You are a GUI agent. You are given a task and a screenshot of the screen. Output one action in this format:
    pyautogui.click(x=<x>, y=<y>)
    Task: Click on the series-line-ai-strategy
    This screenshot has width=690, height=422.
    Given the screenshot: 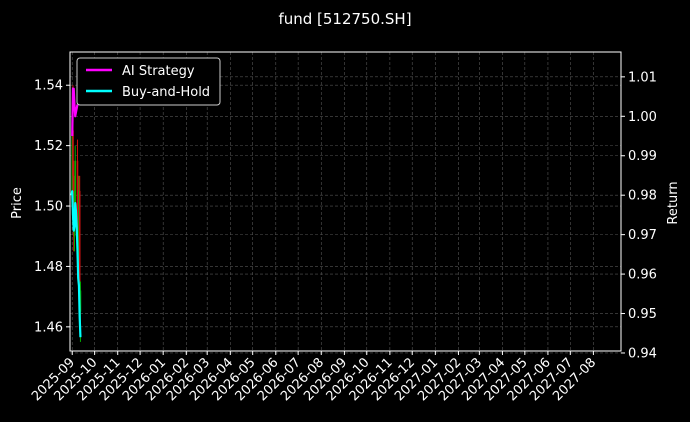 What is the action you would take?
    pyautogui.click(x=75, y=112)
    